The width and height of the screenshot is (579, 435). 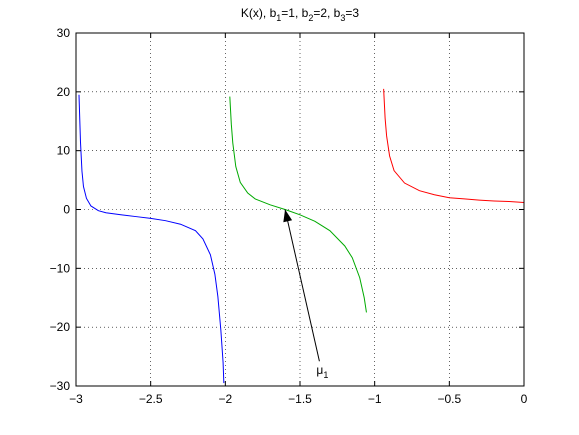 I want to click on chart-title: K(x), b1=1, b2=2, b3=3, so click(x=300, y=14).